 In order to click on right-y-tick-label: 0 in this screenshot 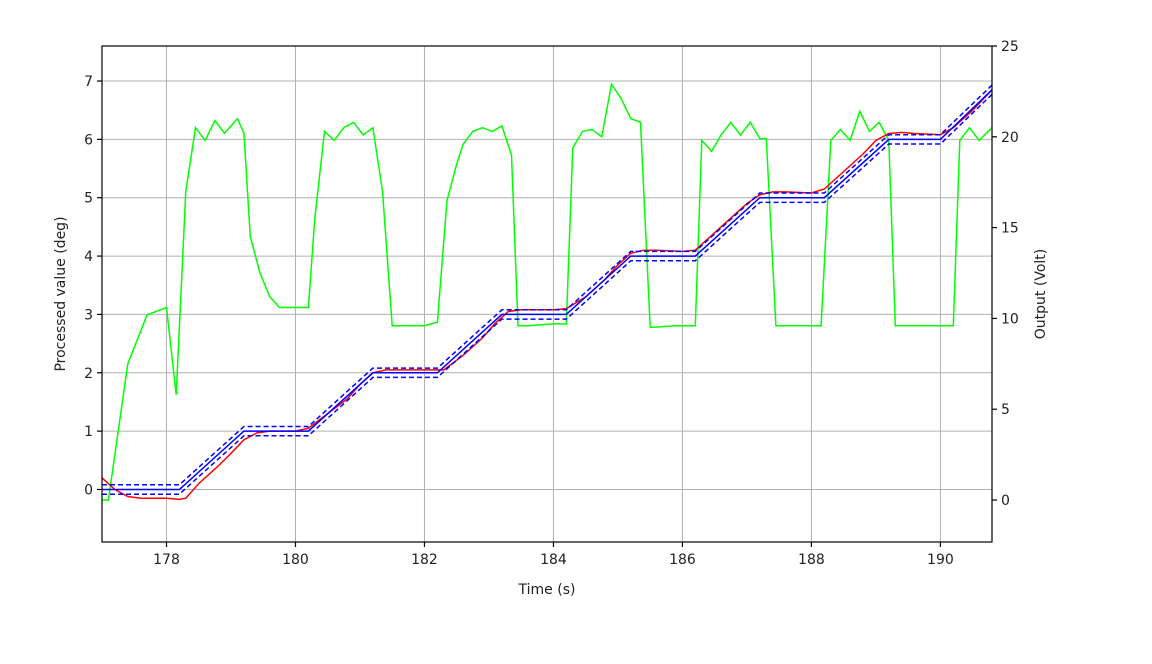, I will do `click(1005, 501)`.